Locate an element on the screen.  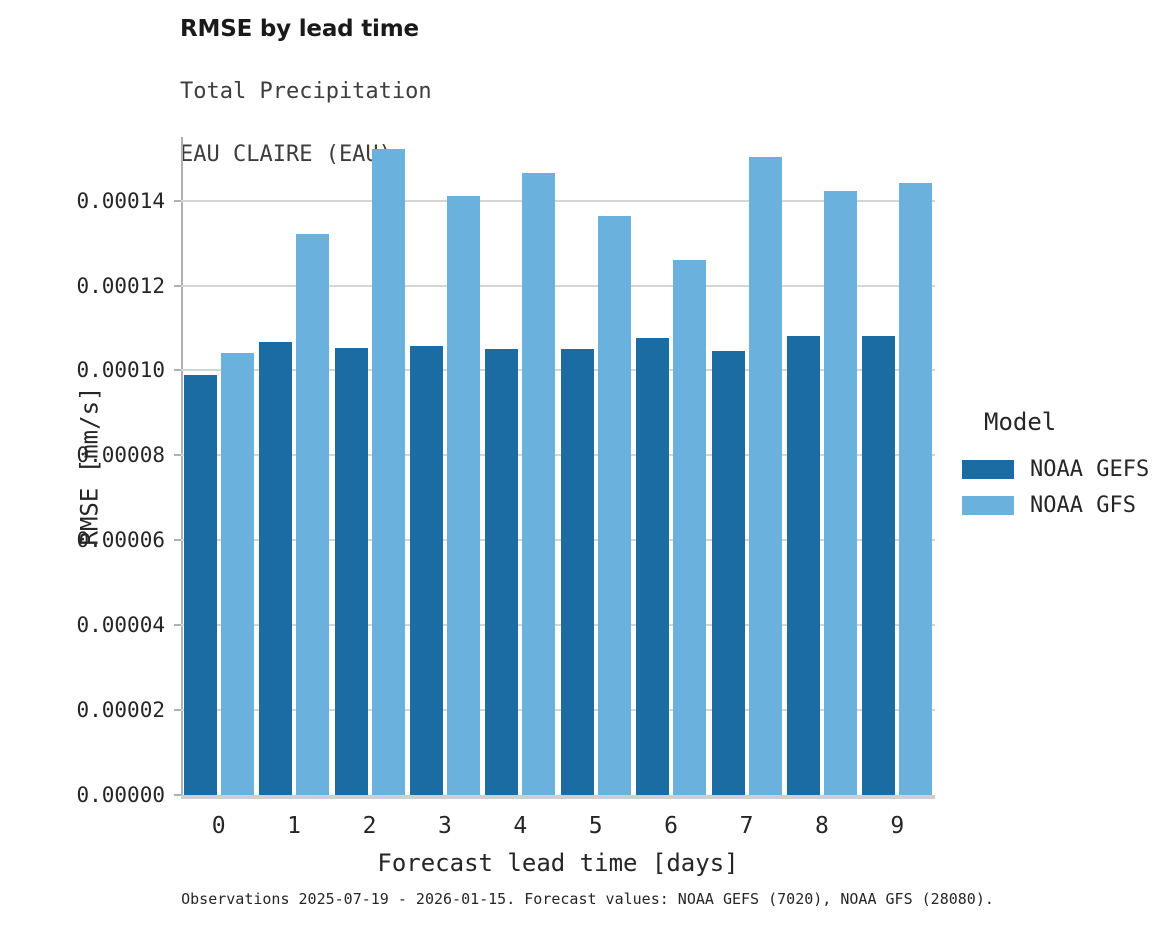
x-axis-tick-label: 0 is located at coordinates (218, 826).